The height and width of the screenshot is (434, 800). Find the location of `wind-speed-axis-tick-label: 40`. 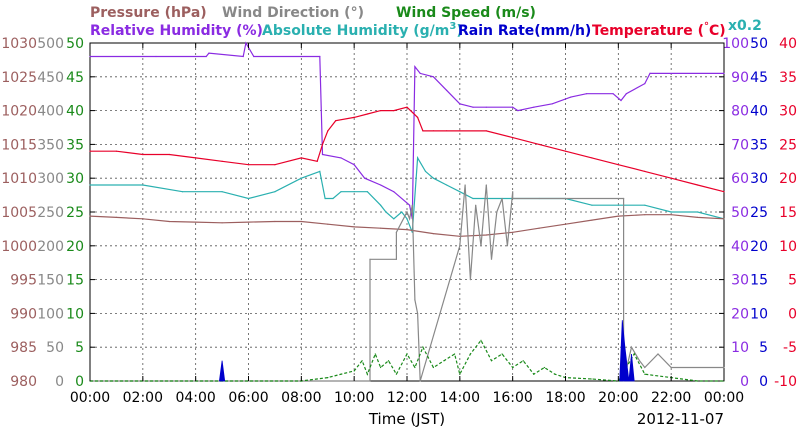

wind-speed-axis-tick-label: 40 is located at coordinates (75, 112).